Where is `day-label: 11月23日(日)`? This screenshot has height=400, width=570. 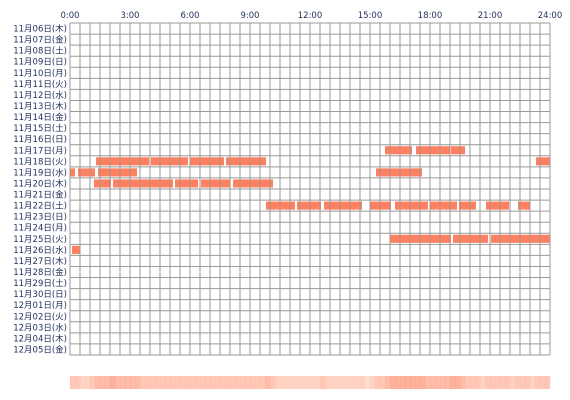 day-label: 11月23日(日) is located at coordinates (40, 218).